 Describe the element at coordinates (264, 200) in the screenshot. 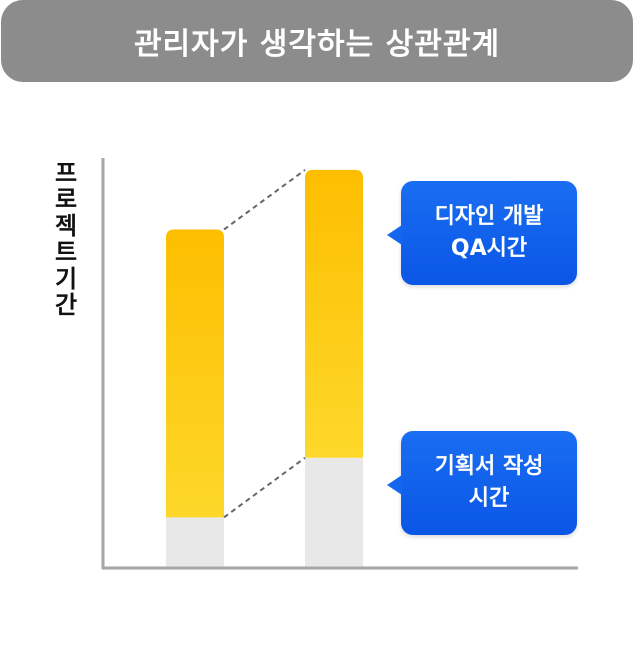

I see `connector-line-top` at that location.